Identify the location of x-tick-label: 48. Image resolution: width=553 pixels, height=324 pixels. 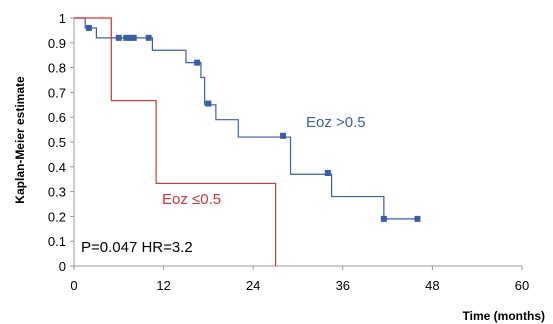
(432, 285).